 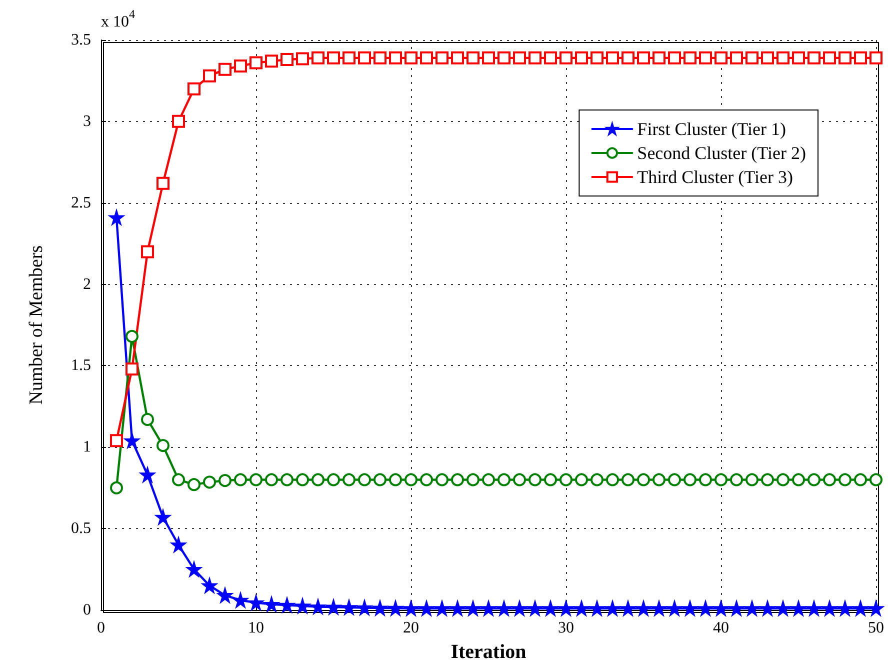 I want to click on x-tick-label: 50, so click(x=876, y=628).